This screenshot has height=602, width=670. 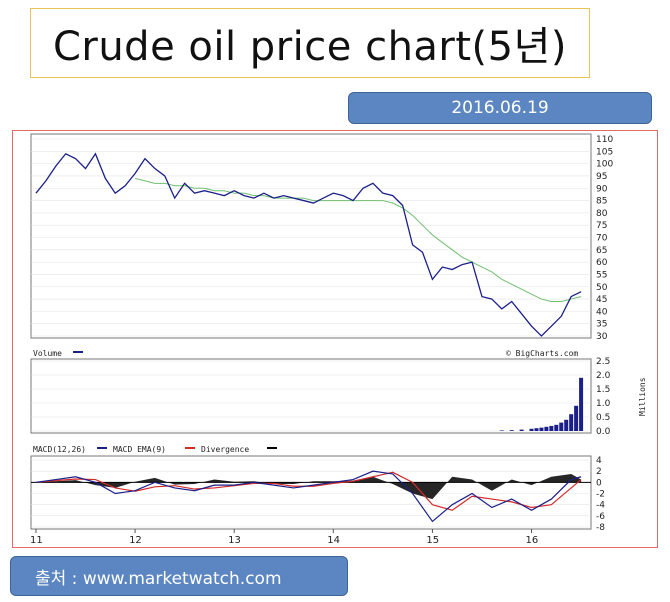 I want to click on price-ytick-label: 50, so click(x=602, y=288).